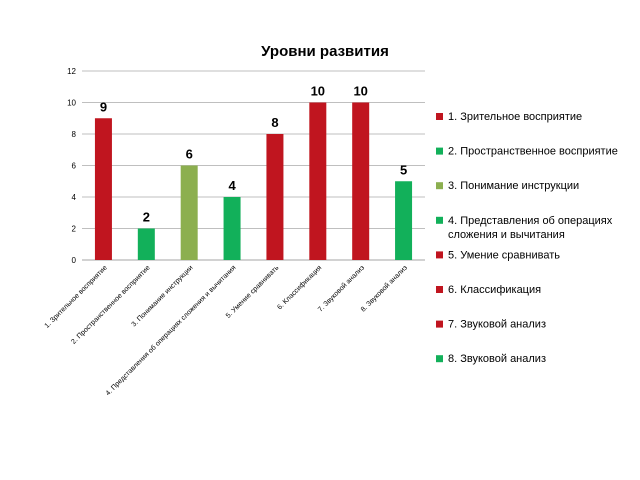  I want to click on data-label: 6, so click(189, 154).